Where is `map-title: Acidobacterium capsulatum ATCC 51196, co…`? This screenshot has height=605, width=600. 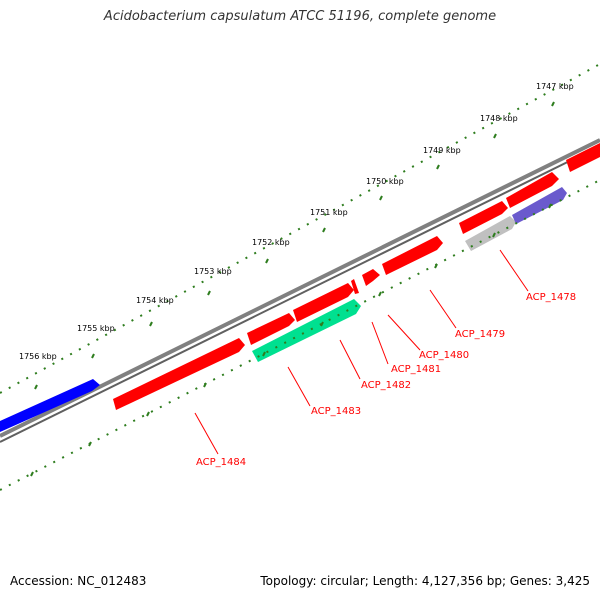 map-title: Acidobacterium capsulatum ATCC 51196, co… is located at coordinates (300, 16).